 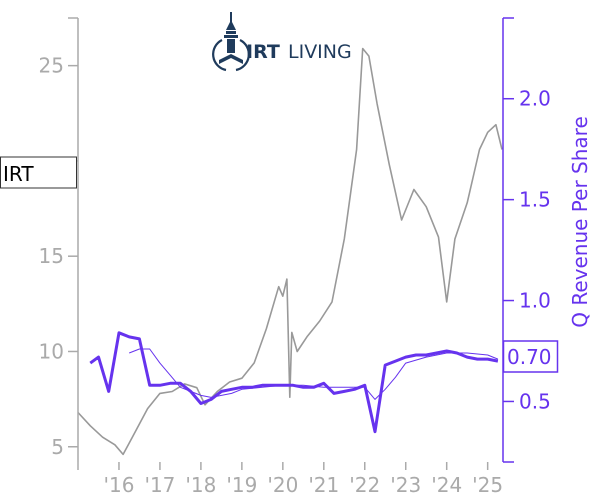 I want to click on right-tick-label: 0.5, so click(x=535, y=401).